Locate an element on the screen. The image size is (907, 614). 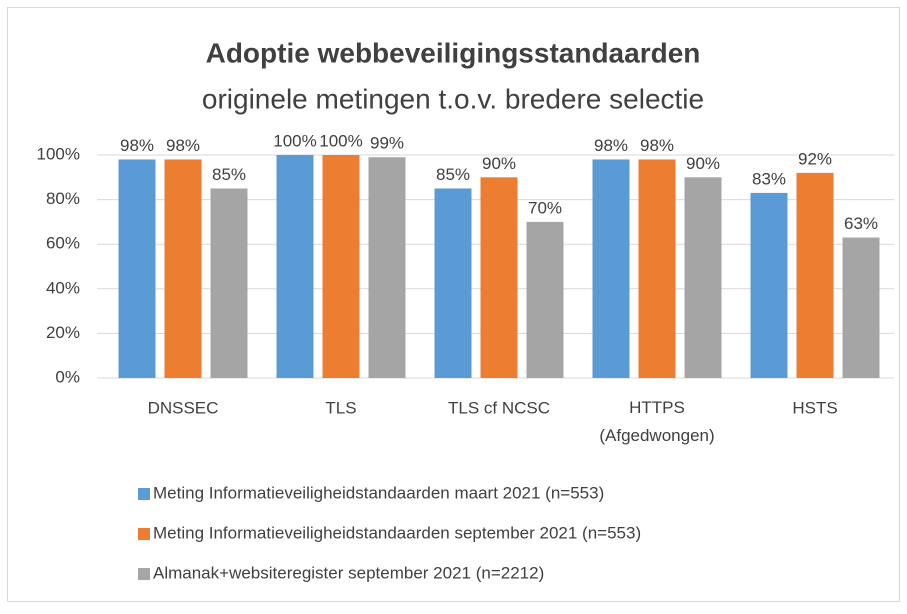
x-tick-label: HSTS is located at coordinates (814, 407).